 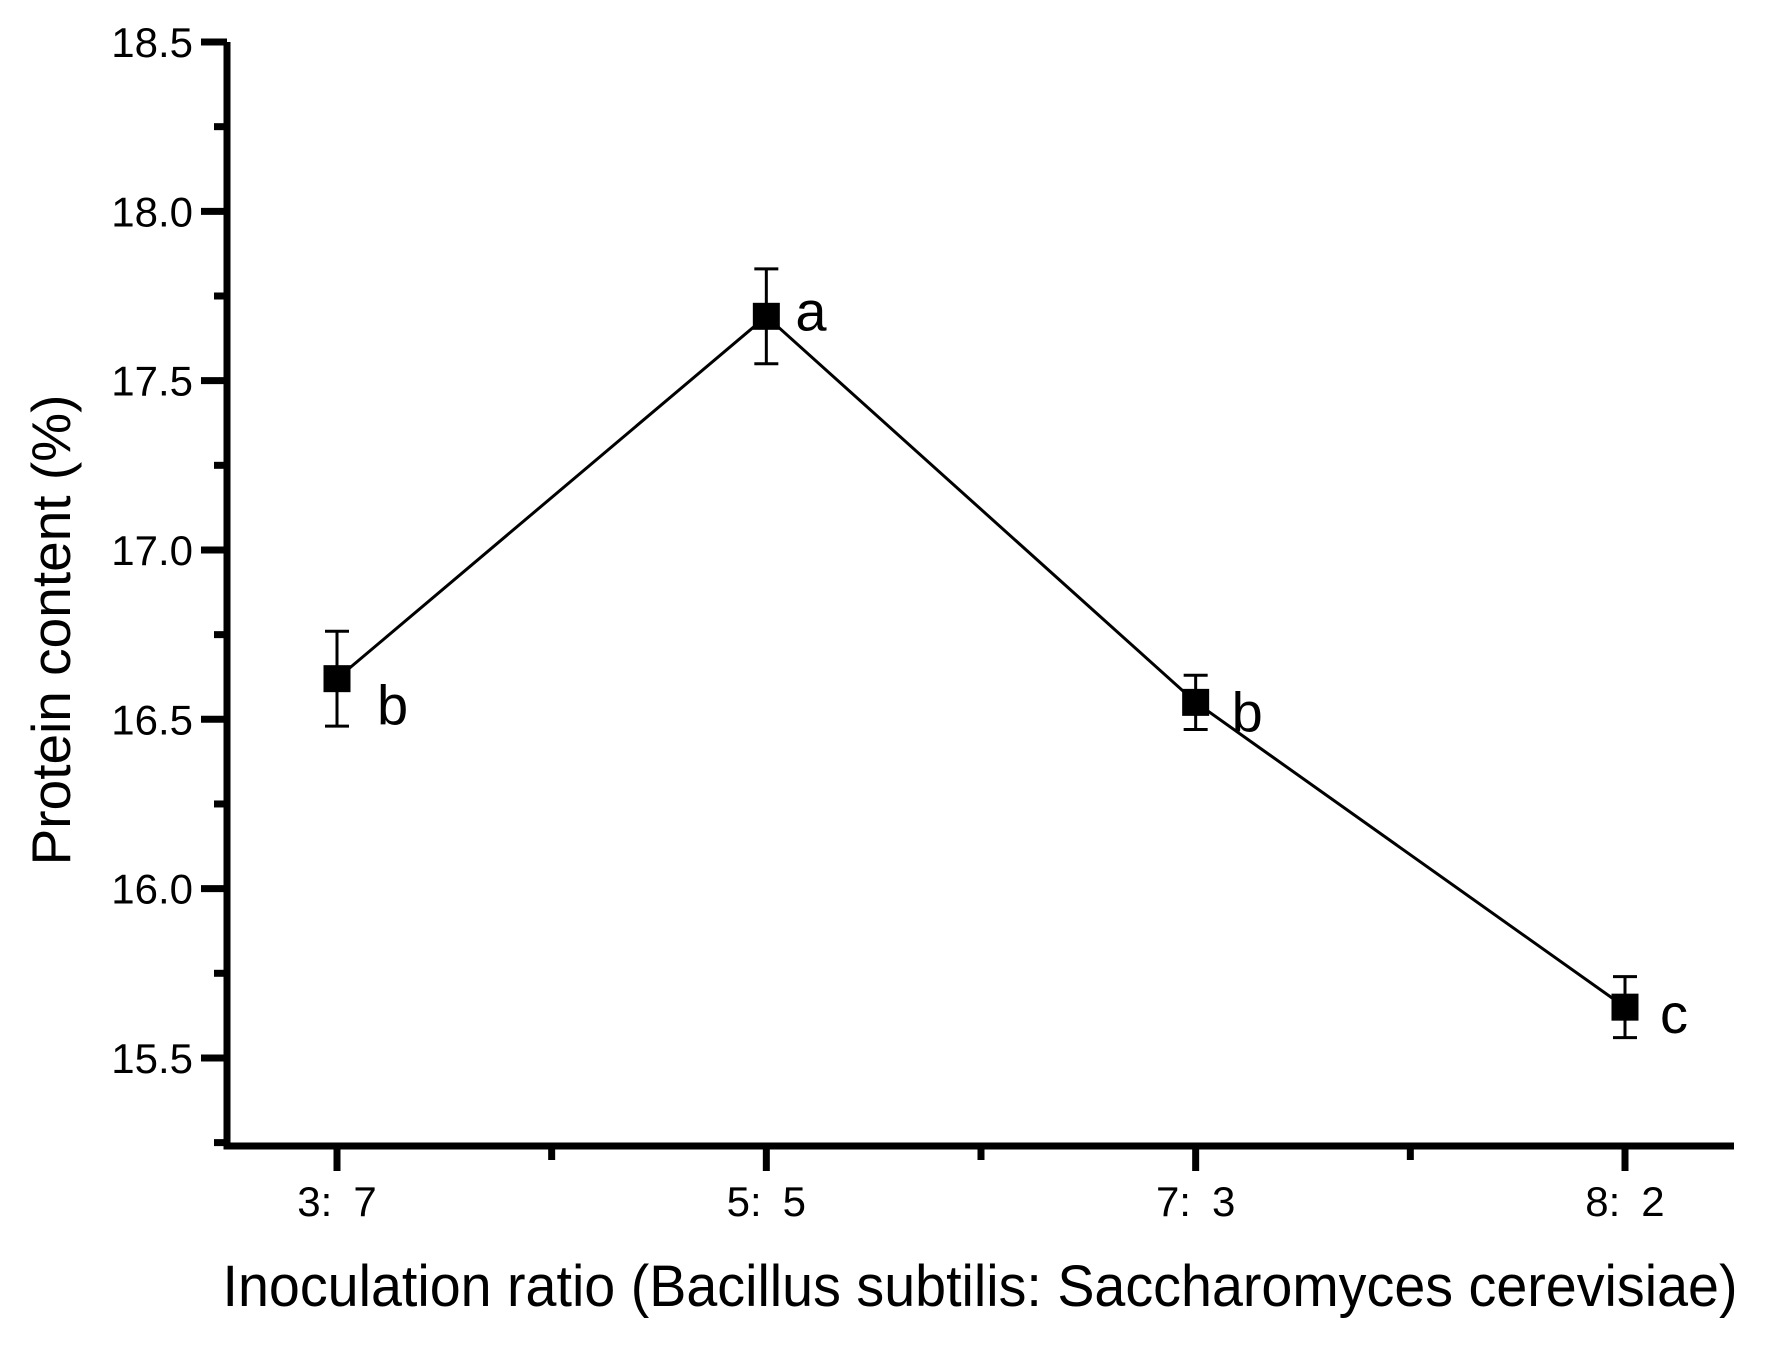 I want to click on y-tick-label: 17.0, so click(x=152, y=550).